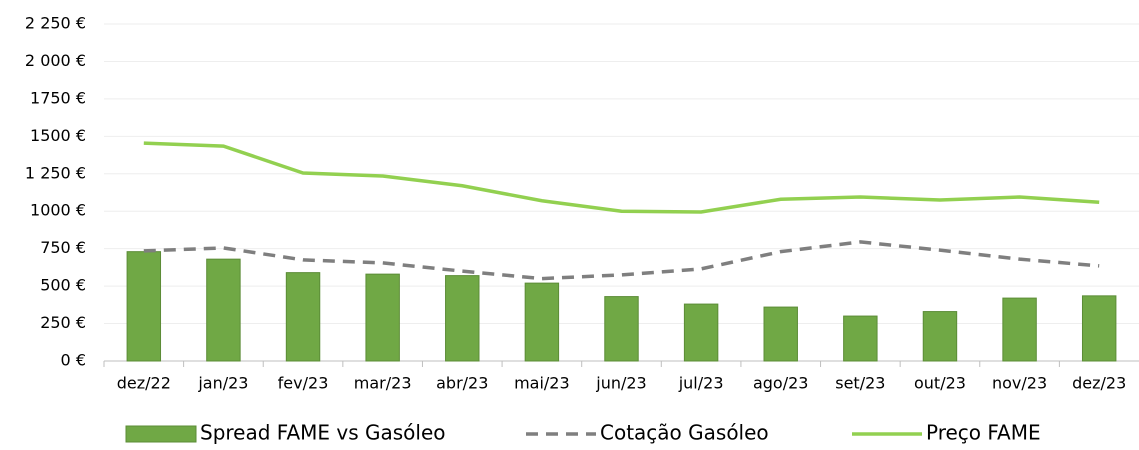 The image size is (1139, 450). I want to click on y-tick-label: 500 €, so click(63, 285).